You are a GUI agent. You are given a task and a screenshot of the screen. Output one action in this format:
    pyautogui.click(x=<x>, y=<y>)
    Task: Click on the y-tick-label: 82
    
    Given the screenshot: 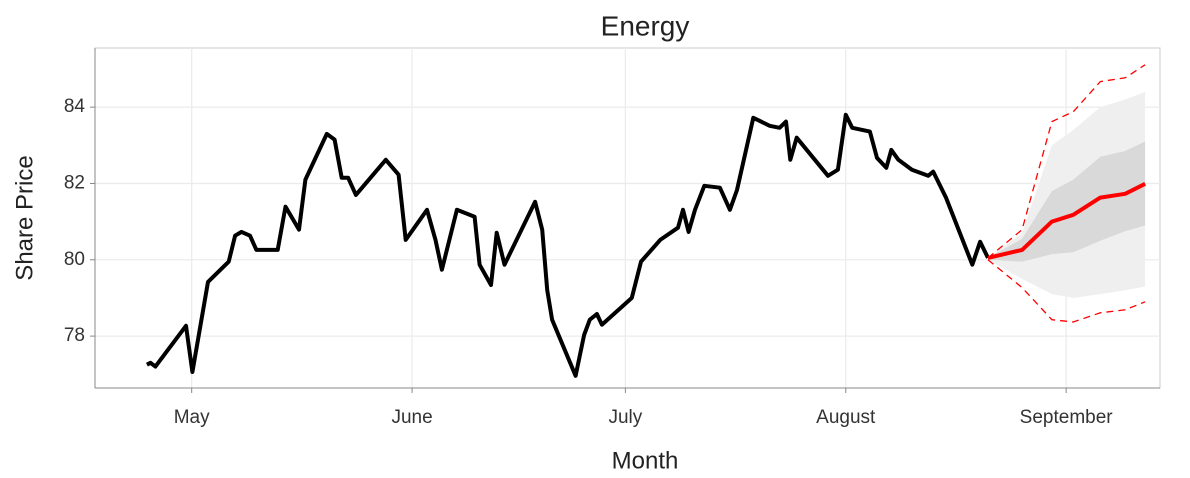 What is the action you would take?
    pyautogui.click(x=74, y=182)
    